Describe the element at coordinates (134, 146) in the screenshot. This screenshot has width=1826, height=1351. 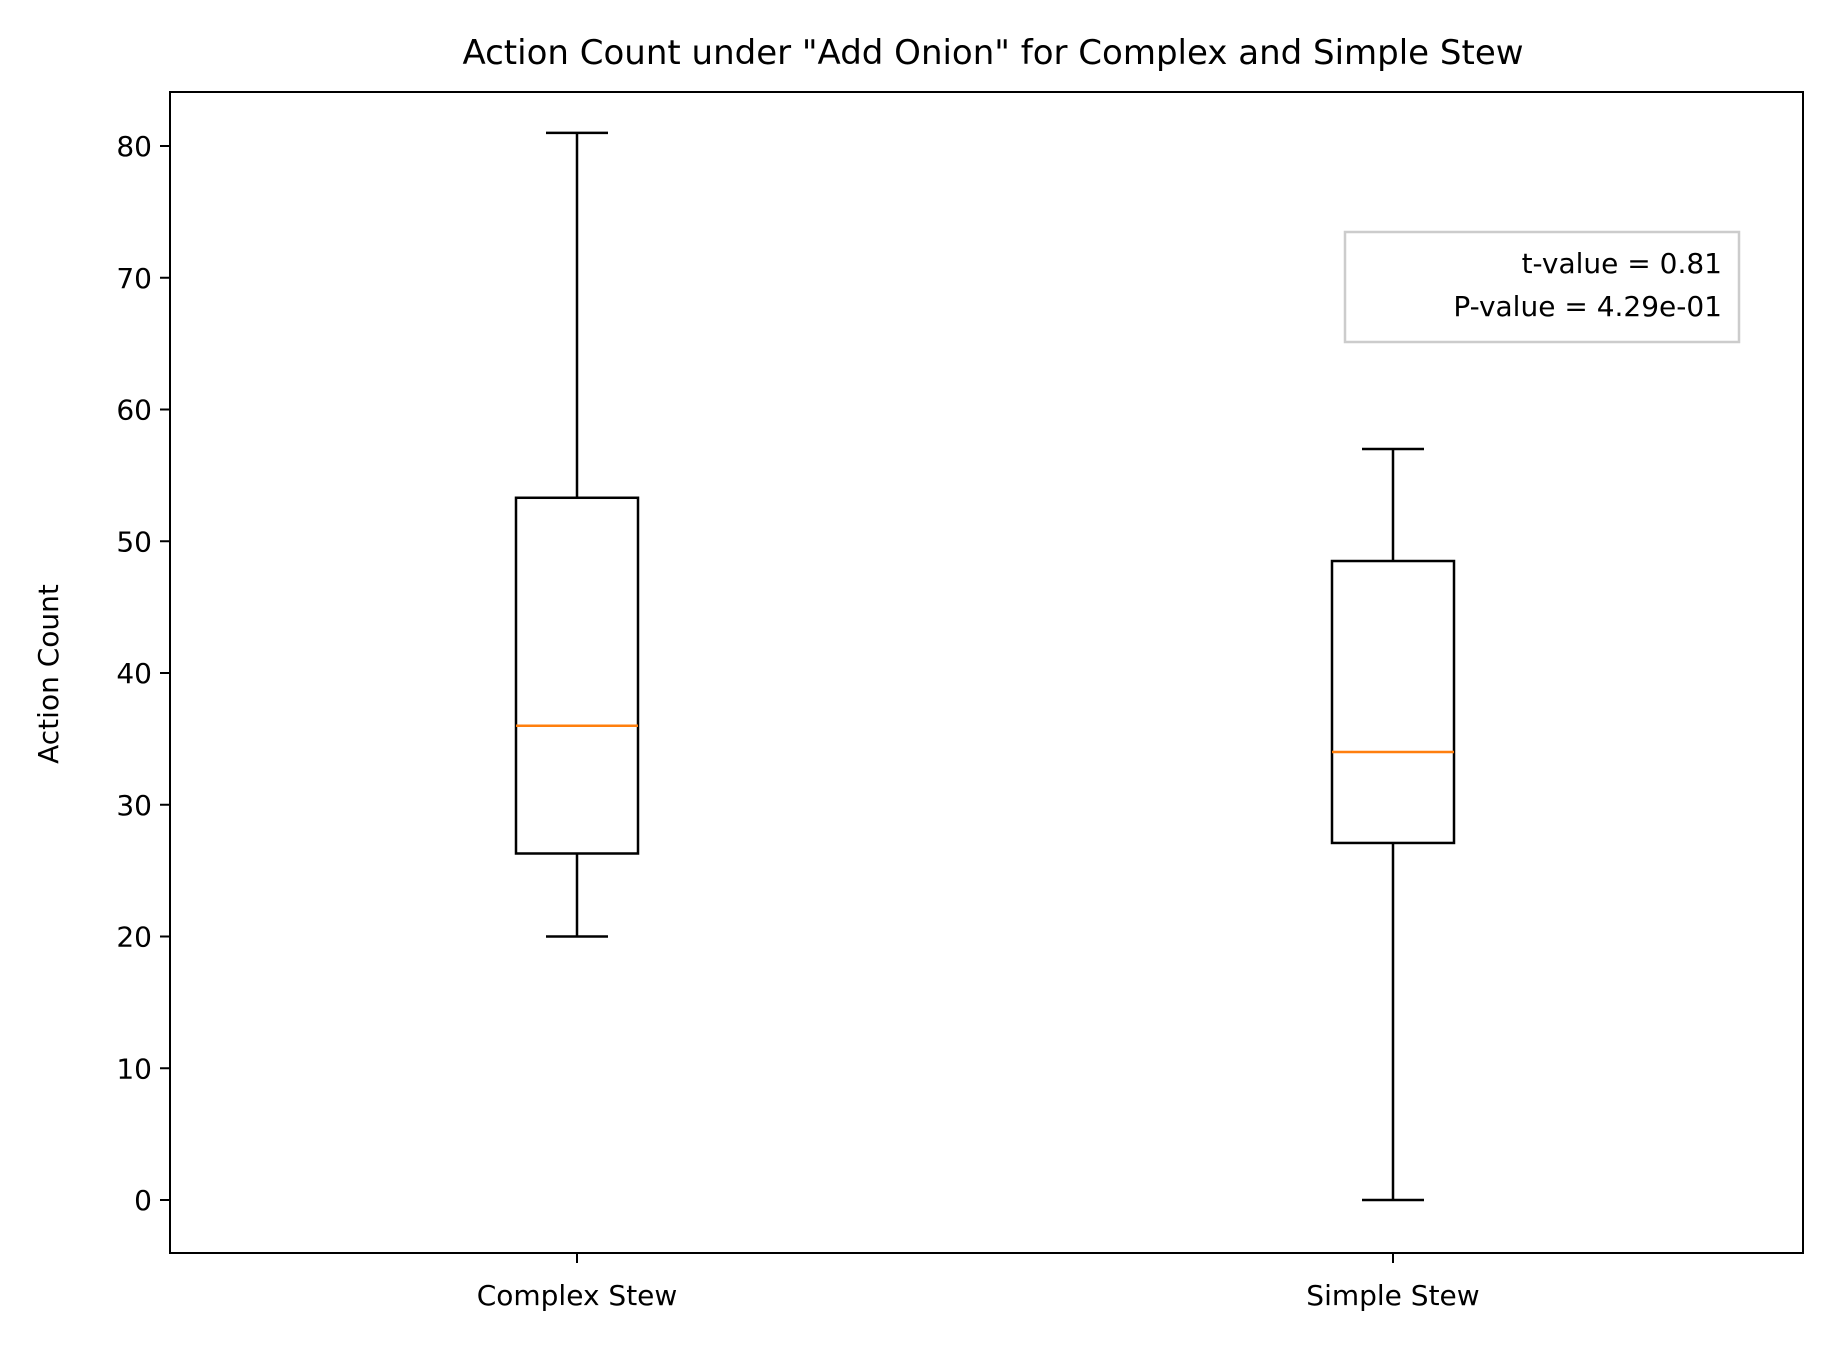
I see `y-tick-label: 80` at that location.